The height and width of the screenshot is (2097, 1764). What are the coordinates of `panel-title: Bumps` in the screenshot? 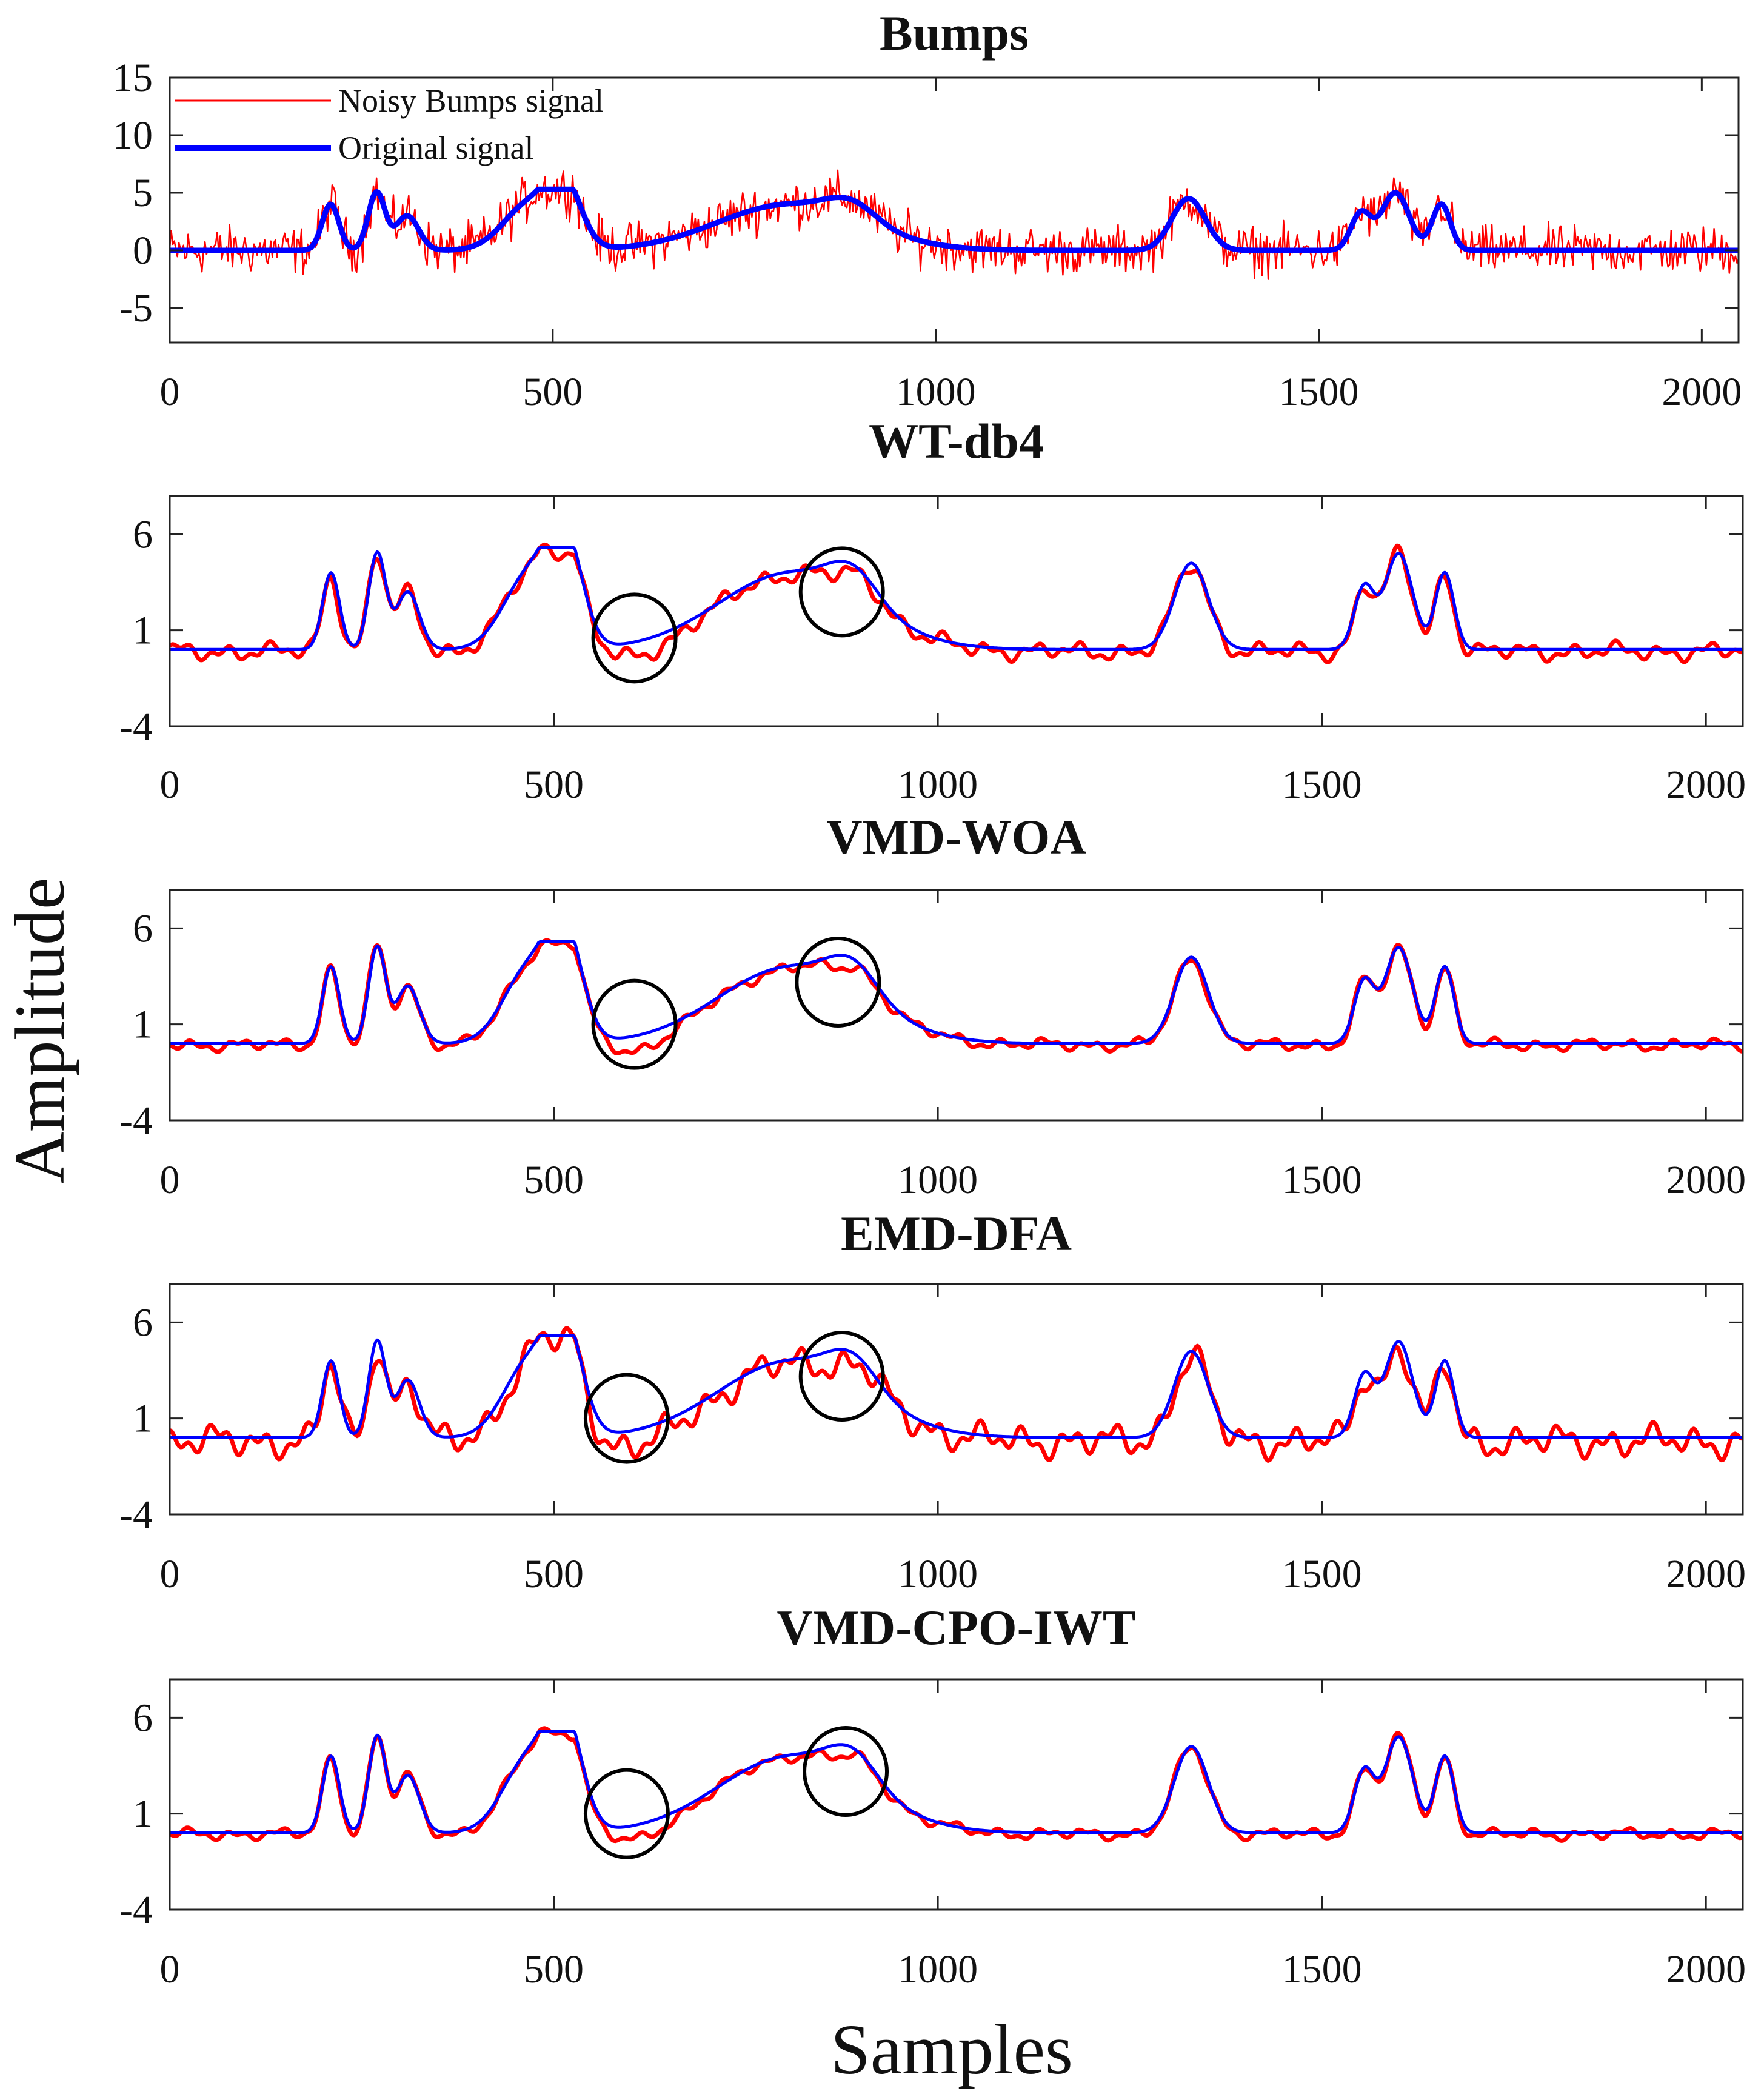 It's located at (954, 33).